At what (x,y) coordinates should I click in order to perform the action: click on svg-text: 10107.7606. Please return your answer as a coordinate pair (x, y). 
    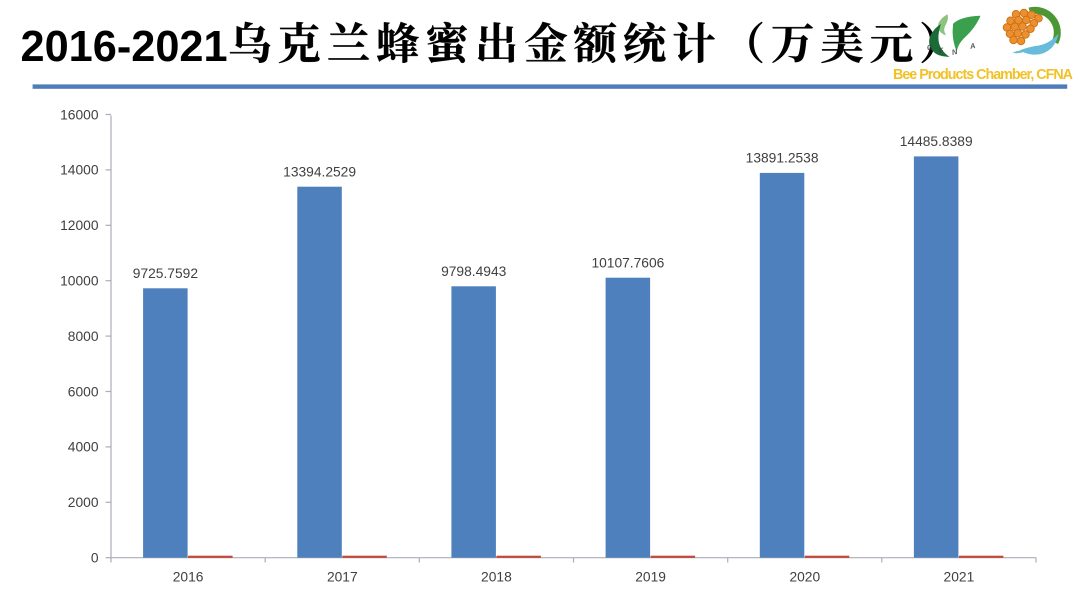
    Looking at the image, I should click on (627, 263).